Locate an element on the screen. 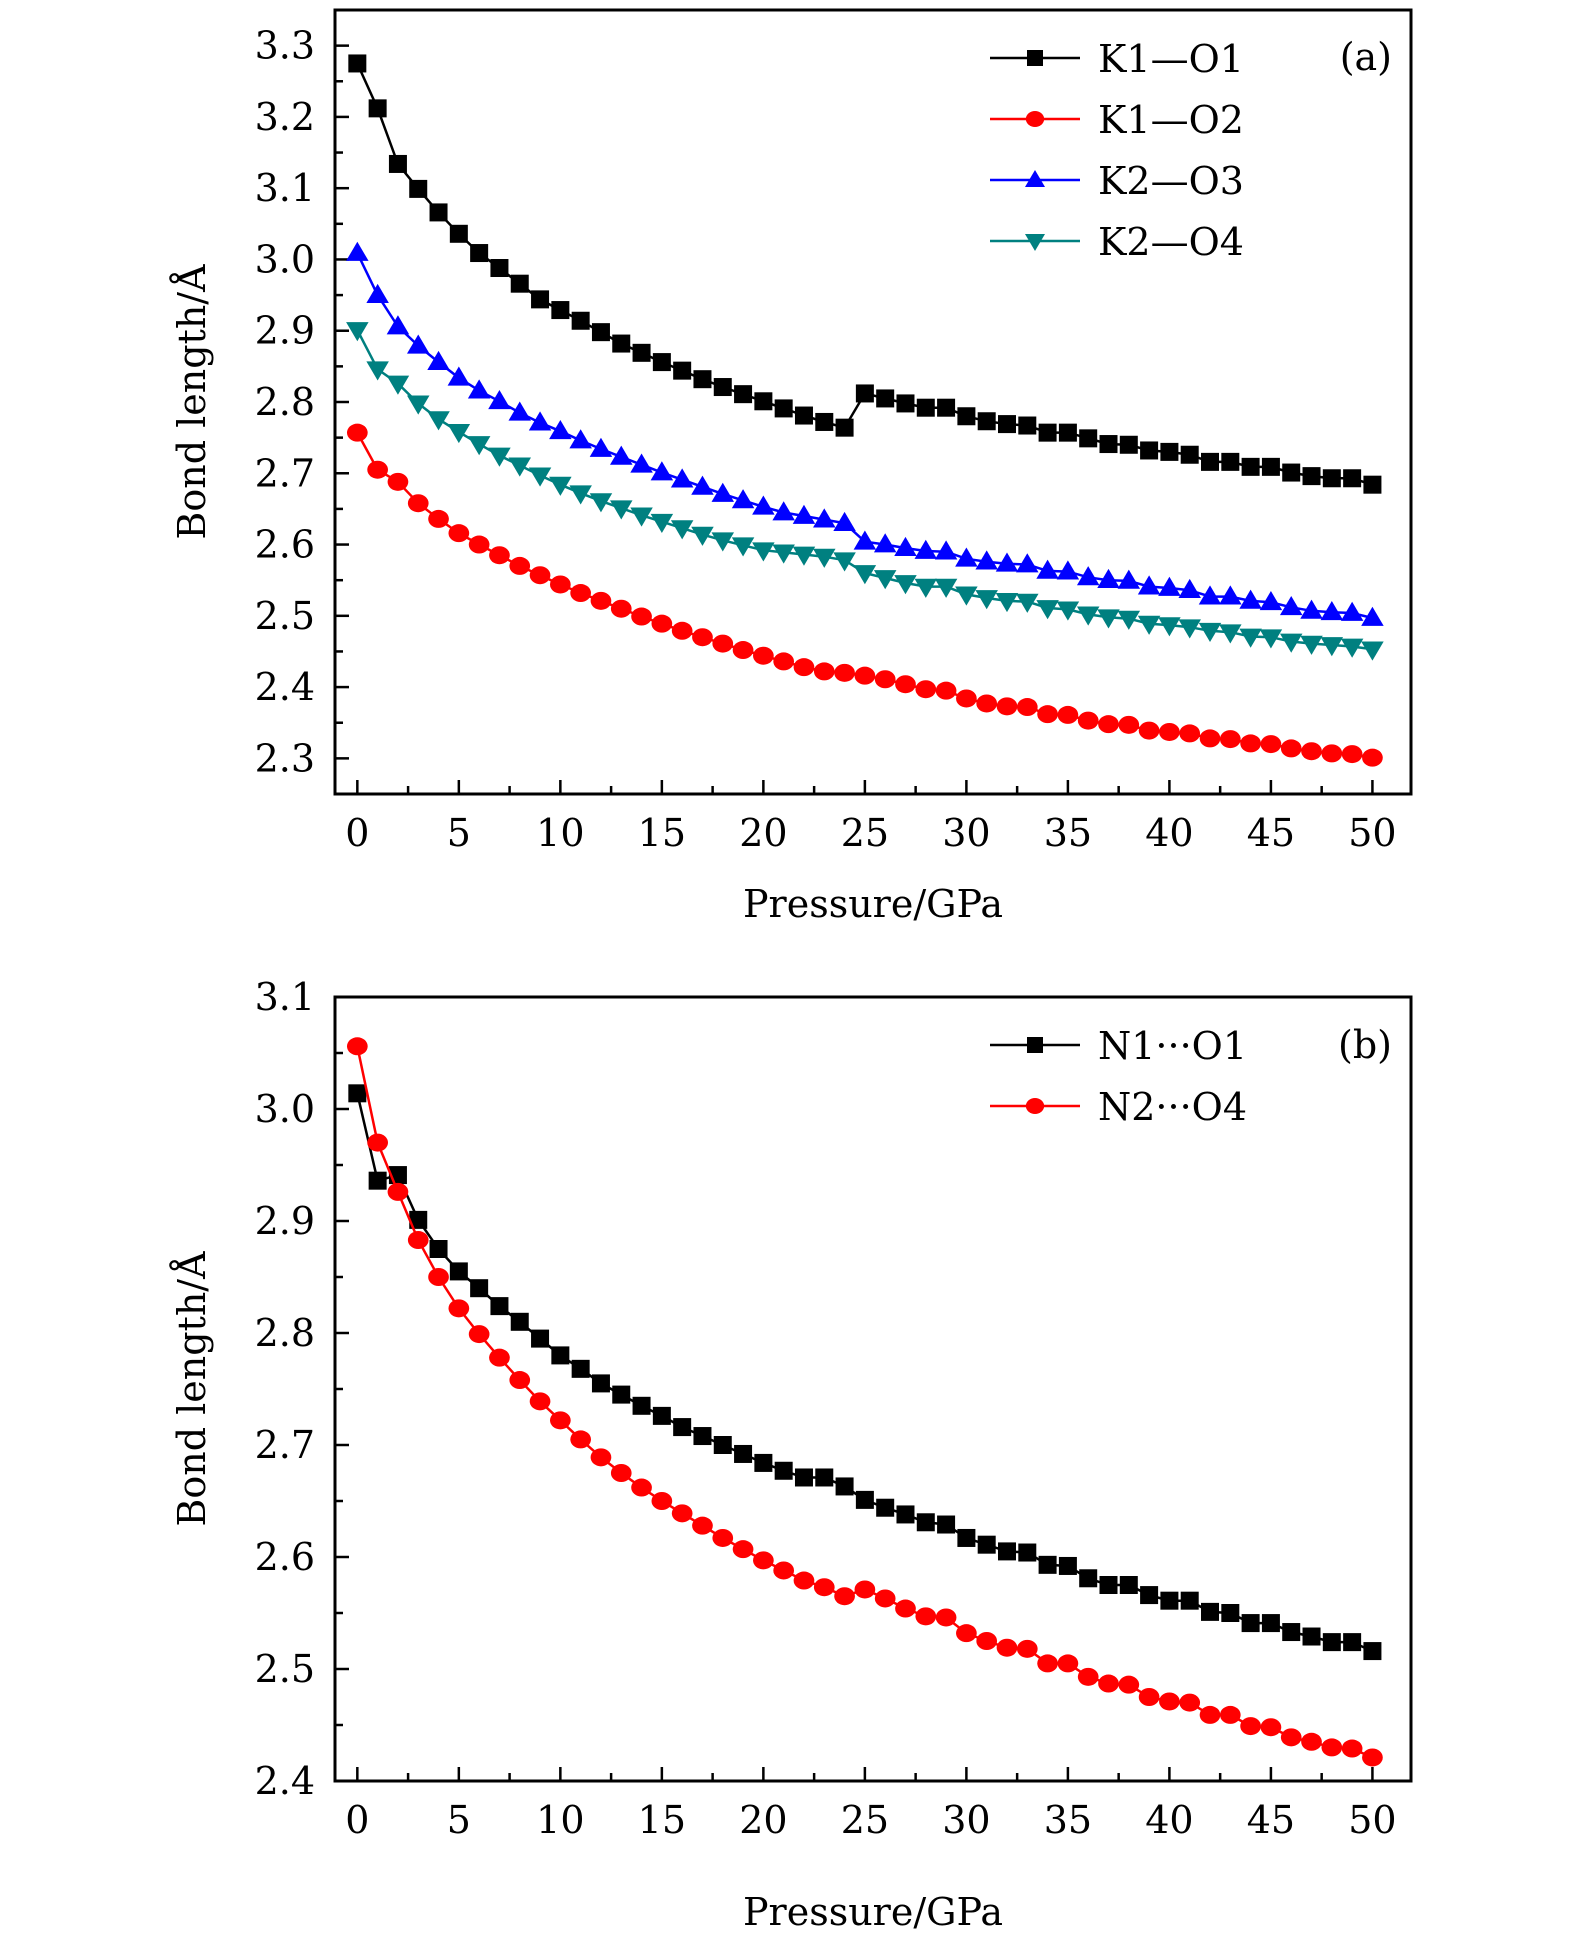 Image resolution: width=1575 pixels, height=1939 pixels. x-tick-label: 5 is located at coordinates (459, 1820).